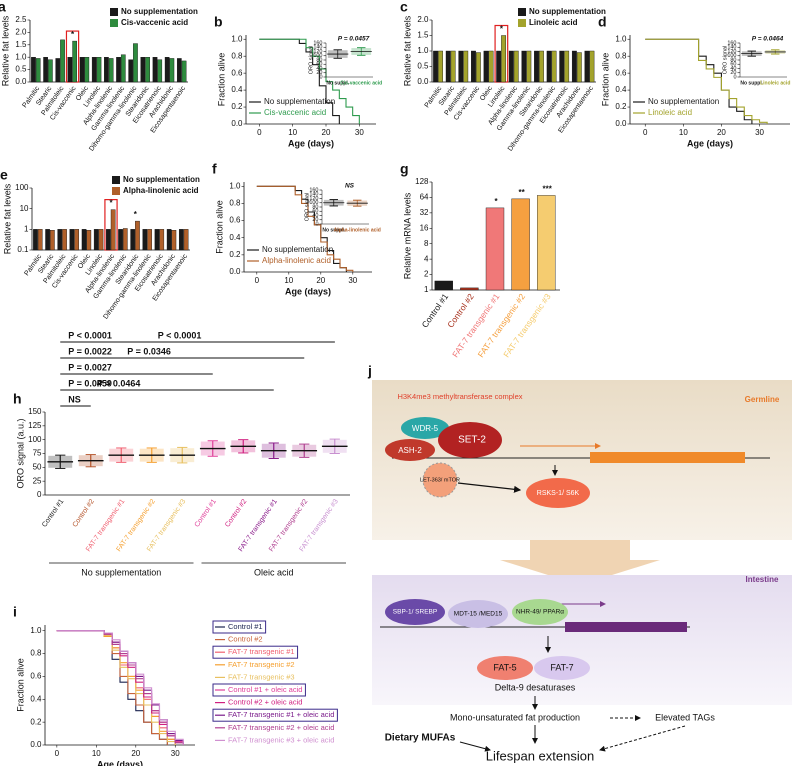  I want to click on y-tick-label: 1, so click(26, 228).